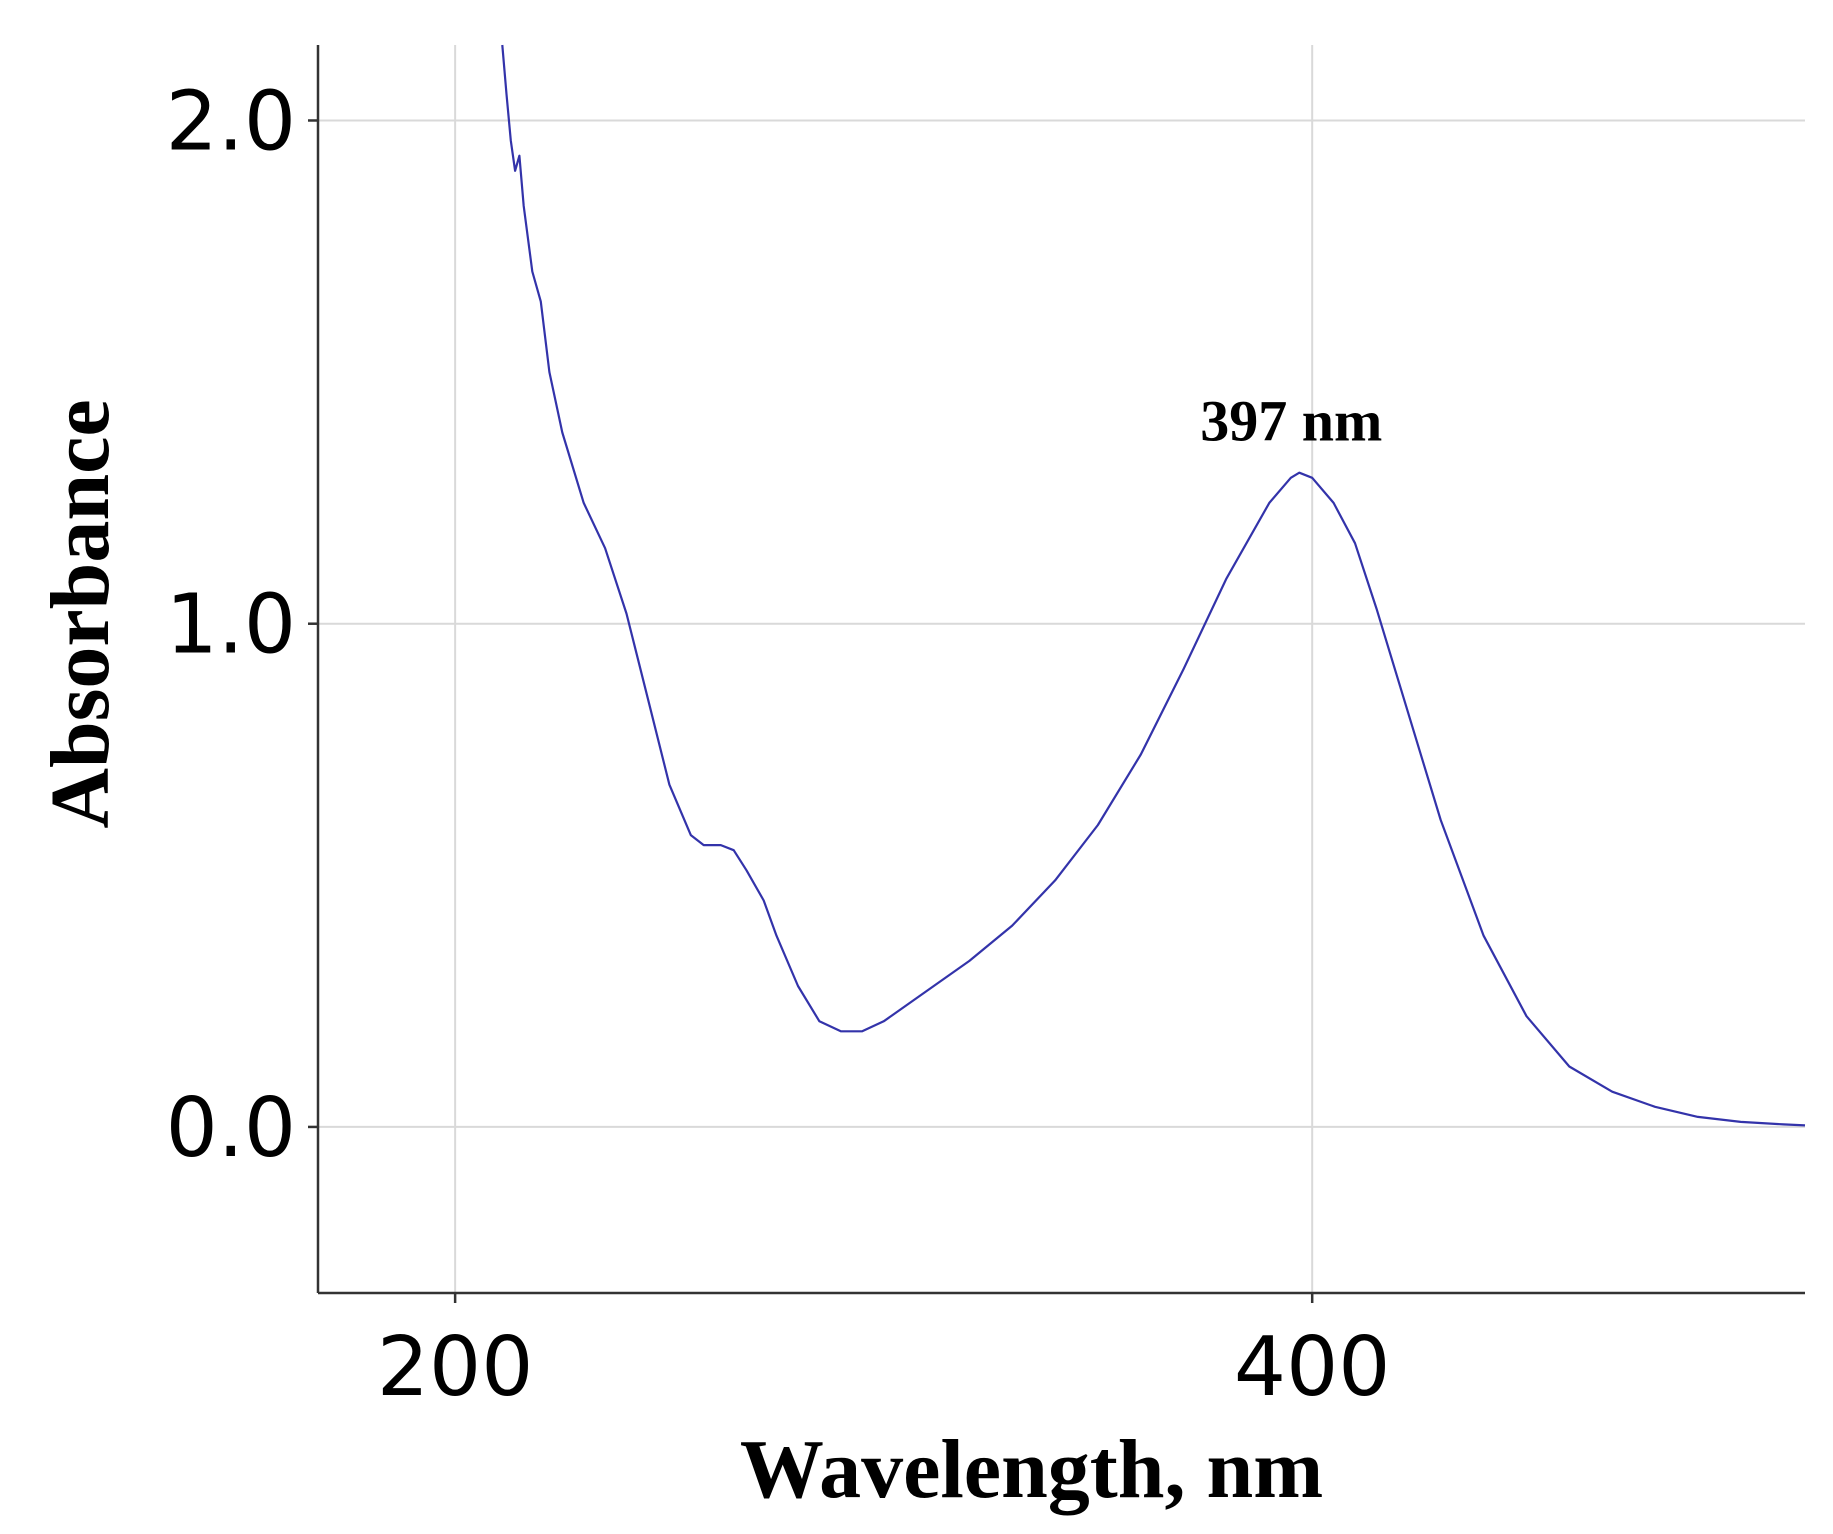  Describe the element at coordinates (231, 121) in the screenshot. I see `y-tick-label: 2.0` at that location.